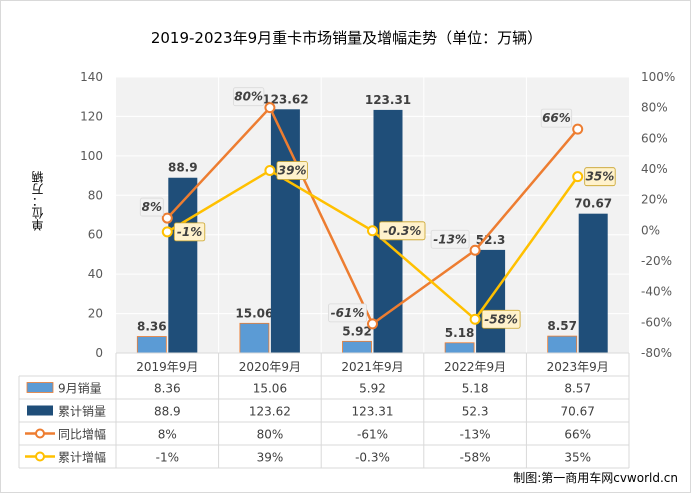 The width and height of the screenshot is (691, 493). I want to click on line-data-label: 35%, so click(600, 177).